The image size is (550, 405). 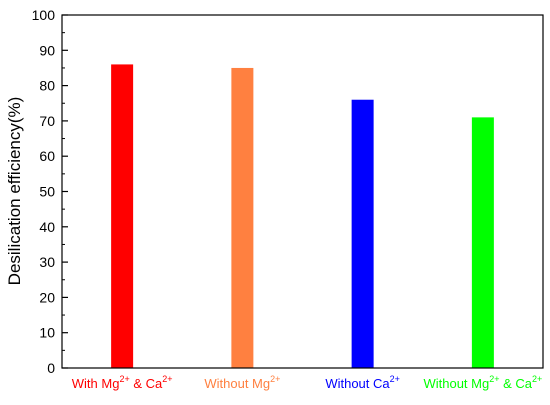 I want to click on x-tick-label-3: Without Ca2+, so click(x=362, y=382).